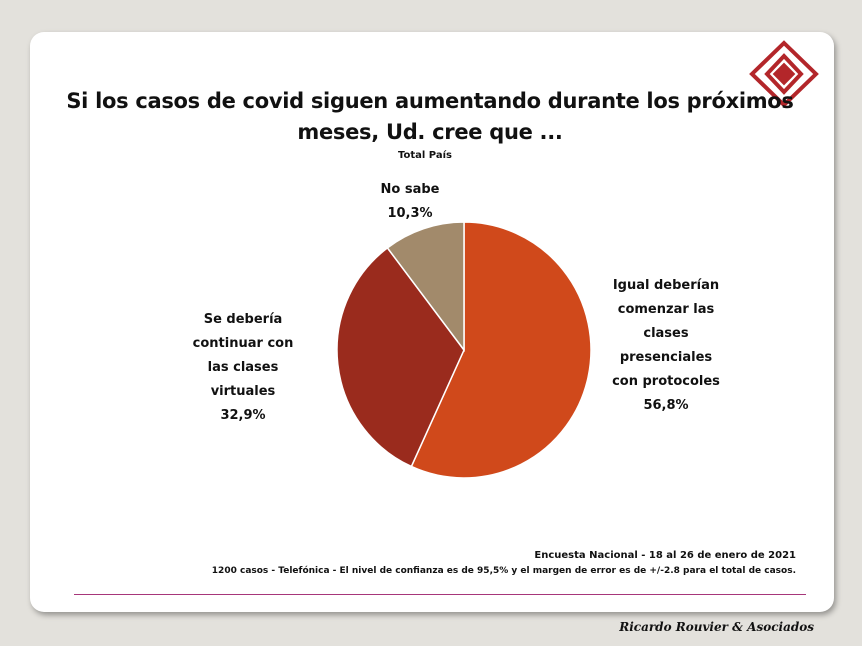  Describe the element at coordinates (784, 74) in the screenshot. I see `diamond-logo-icon` at that location.